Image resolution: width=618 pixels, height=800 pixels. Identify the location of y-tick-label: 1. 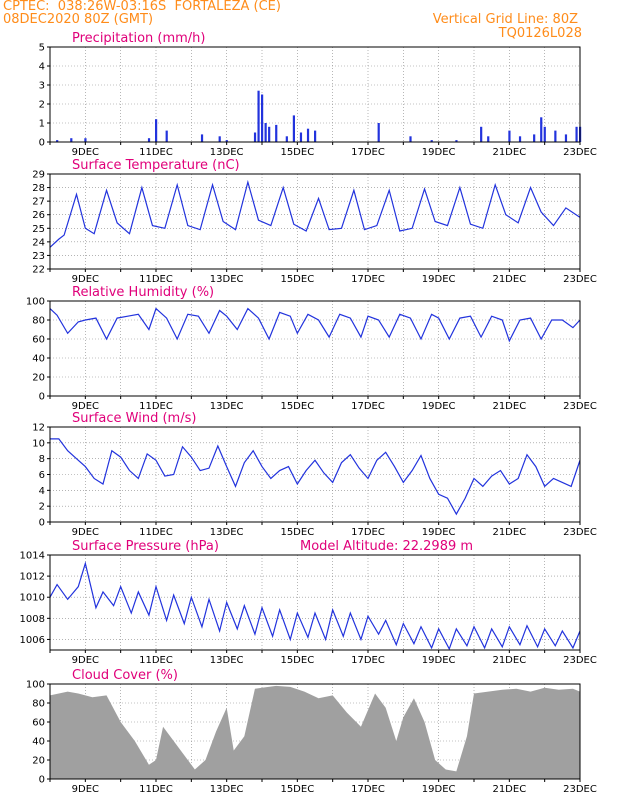
(42, 124).